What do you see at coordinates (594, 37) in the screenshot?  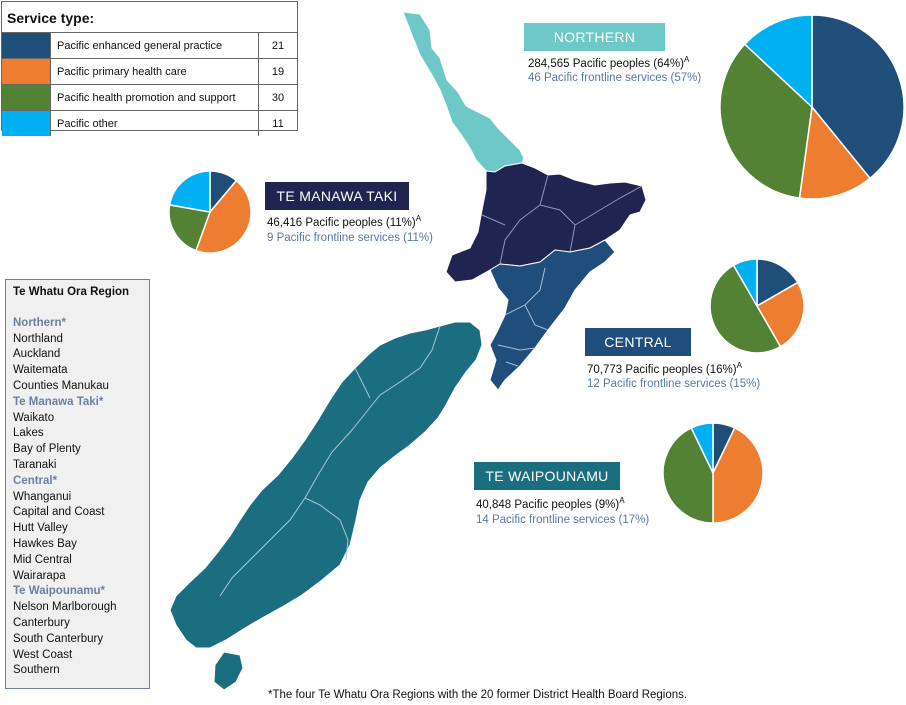 I see `region-label-northern: NORTHERN` at bounding box center [594, 37].